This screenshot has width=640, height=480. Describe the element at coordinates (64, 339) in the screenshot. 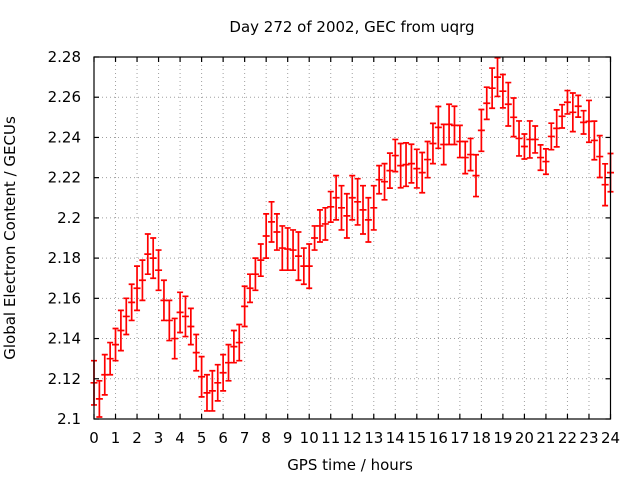

I see `y-tick-label: 2.14` at that location.